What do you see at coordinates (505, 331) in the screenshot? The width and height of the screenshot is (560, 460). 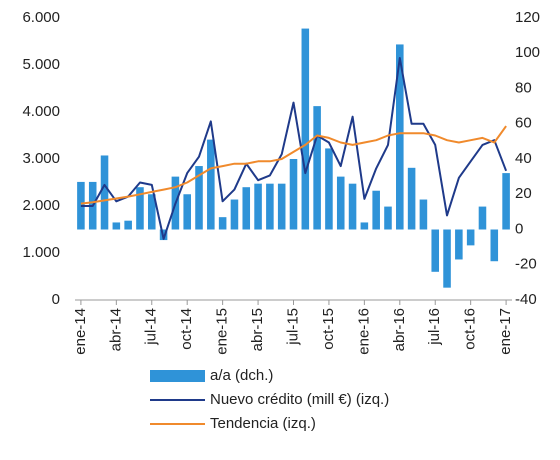 I see `x-tick-label: ene-17` at bounding box center [505, 331].